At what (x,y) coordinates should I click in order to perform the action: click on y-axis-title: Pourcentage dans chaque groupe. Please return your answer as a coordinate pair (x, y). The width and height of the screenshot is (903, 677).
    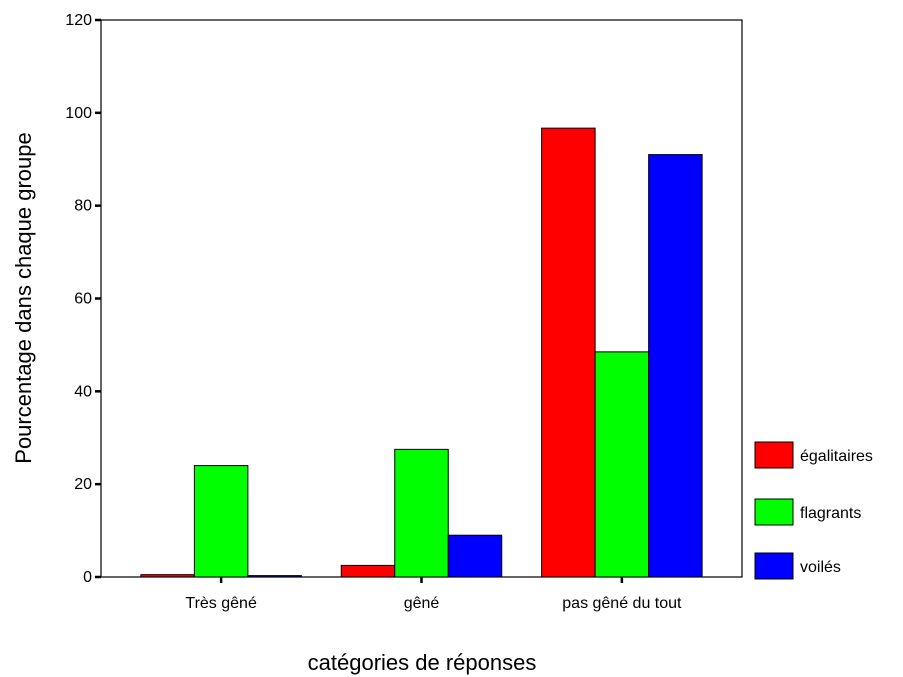
    Looking at the image, I should click on (23, 297).